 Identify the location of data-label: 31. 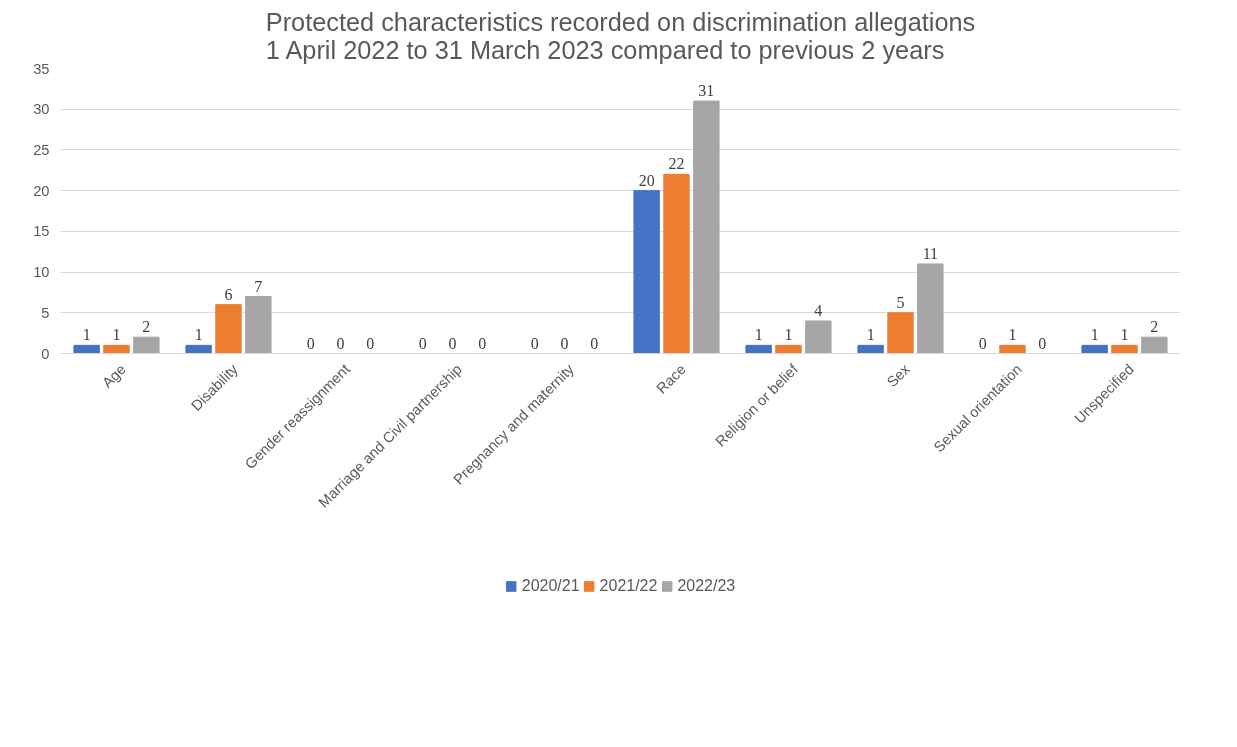
(706, 91).